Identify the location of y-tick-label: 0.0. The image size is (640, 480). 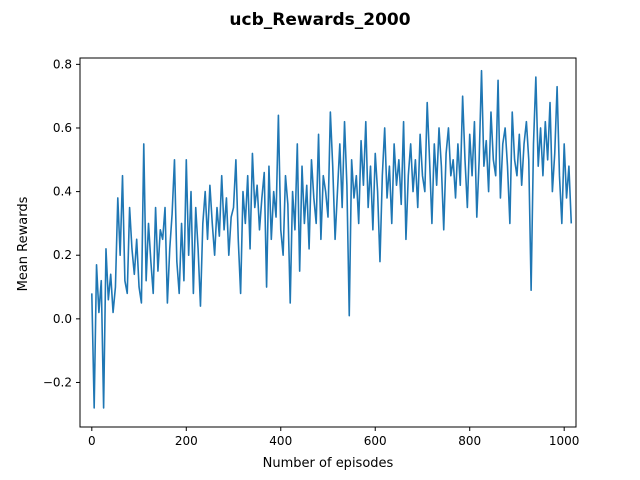
(62, 319).